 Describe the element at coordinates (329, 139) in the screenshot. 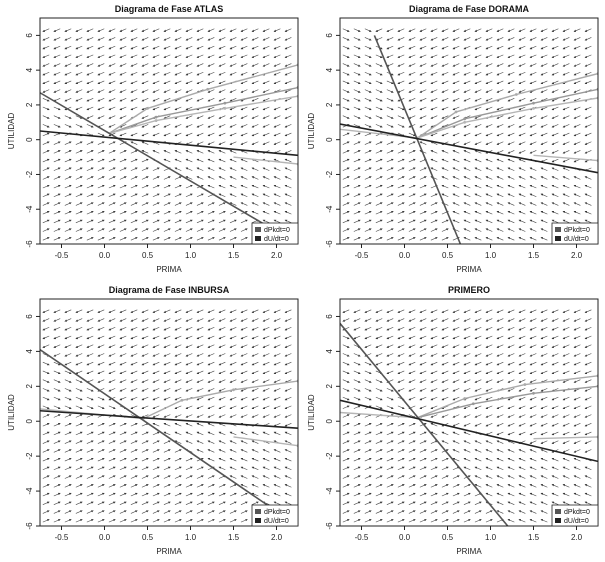

I see `y-tick-label: 0` at that location.